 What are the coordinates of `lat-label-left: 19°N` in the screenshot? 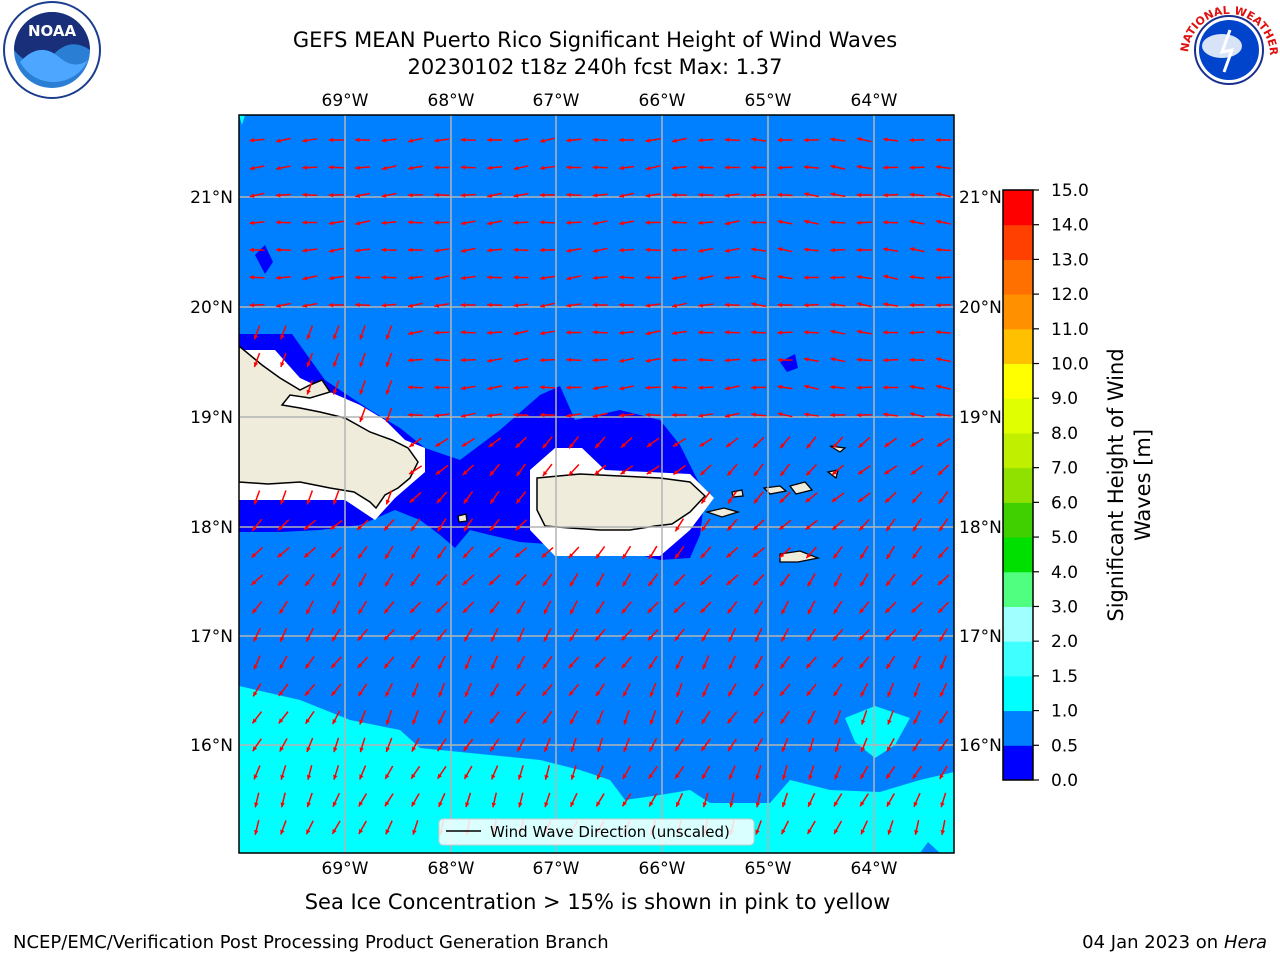 It's located at (211, 418).